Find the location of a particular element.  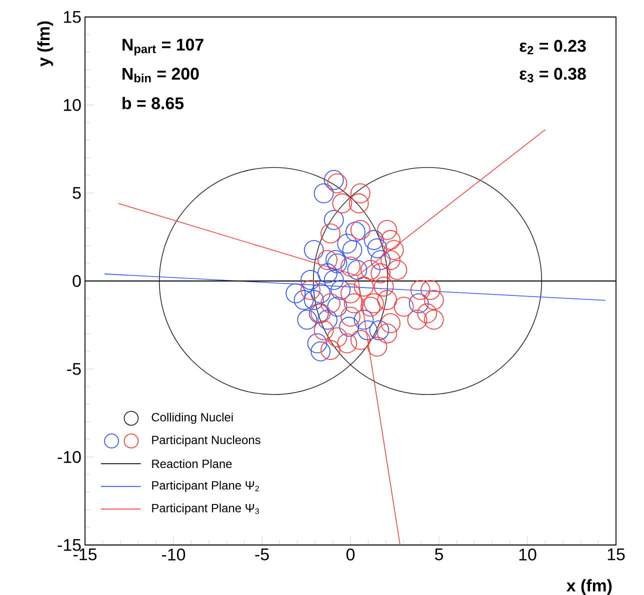

y-tick-label: 0 is located at coordinates (76, 281).